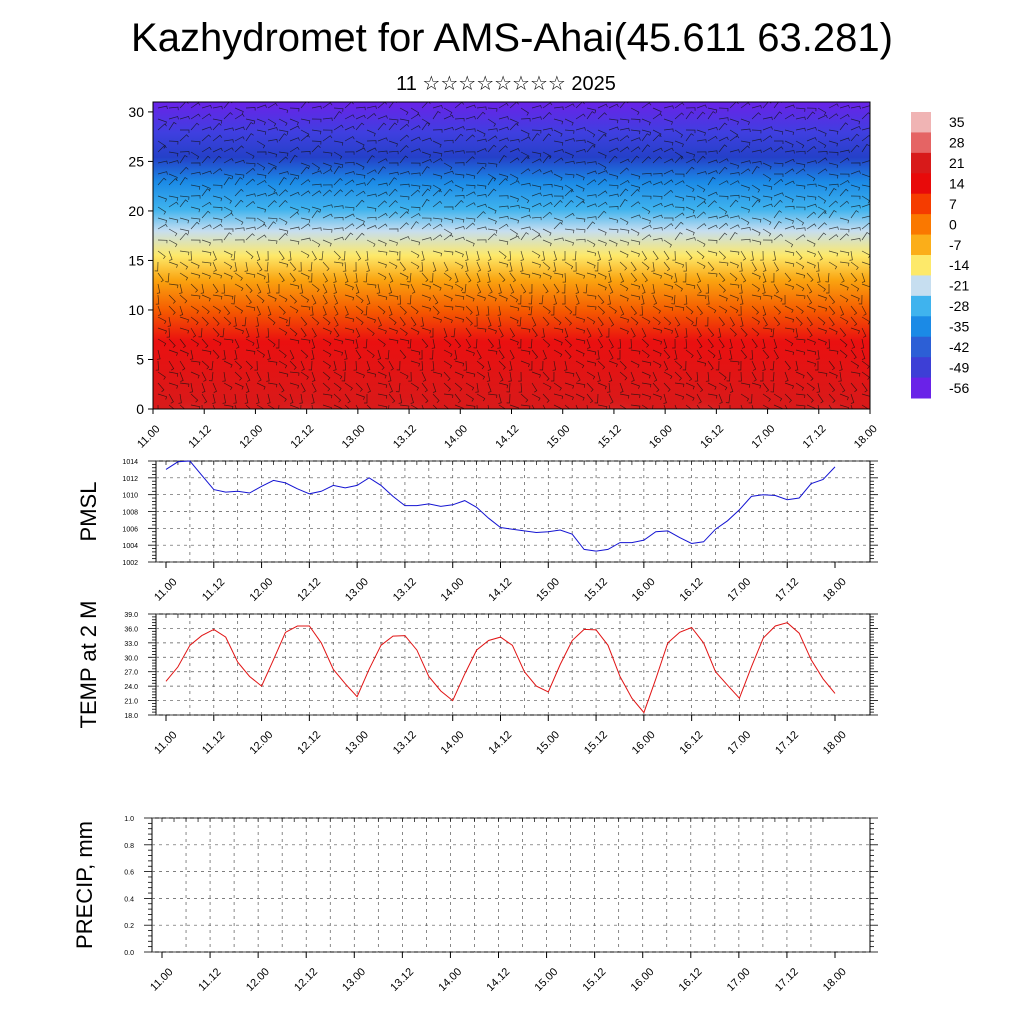  What do you see at coordinates (213, 742) in the screenshot?
I see `temp-xtick-label: 11.12` at bounding box center [213, 742].